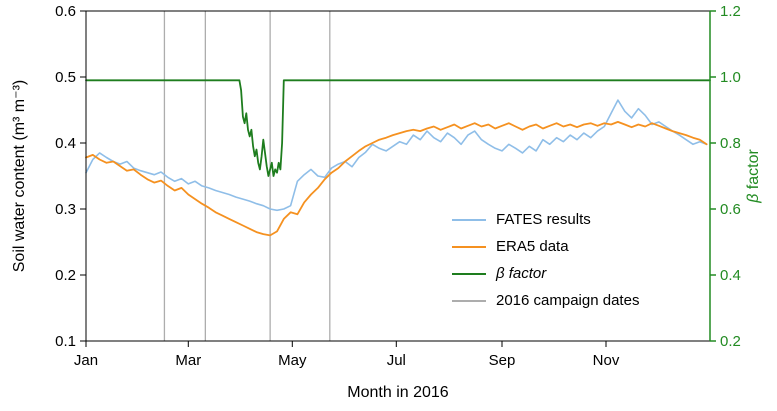 The height and width of the screenshot is (411, 777). Describe the element at coordinates (730, 11) in the screenshot. I see `right-tick-label: 1.2` at that location.